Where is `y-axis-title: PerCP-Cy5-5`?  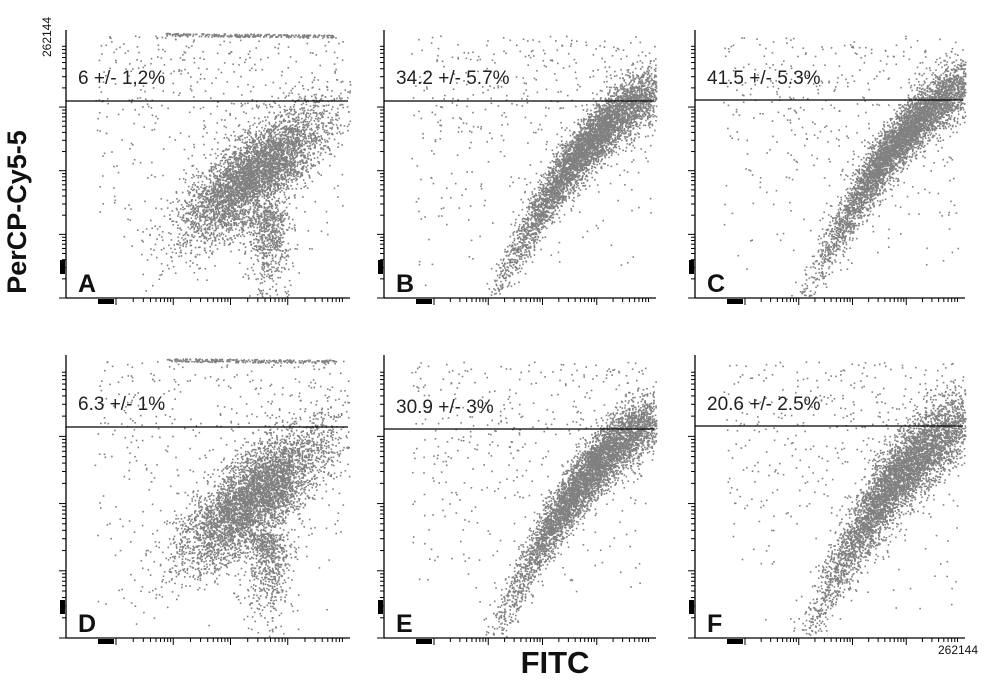
y-axis-title: PerCP-Cy5-5 is located at coordinates (17, 212).